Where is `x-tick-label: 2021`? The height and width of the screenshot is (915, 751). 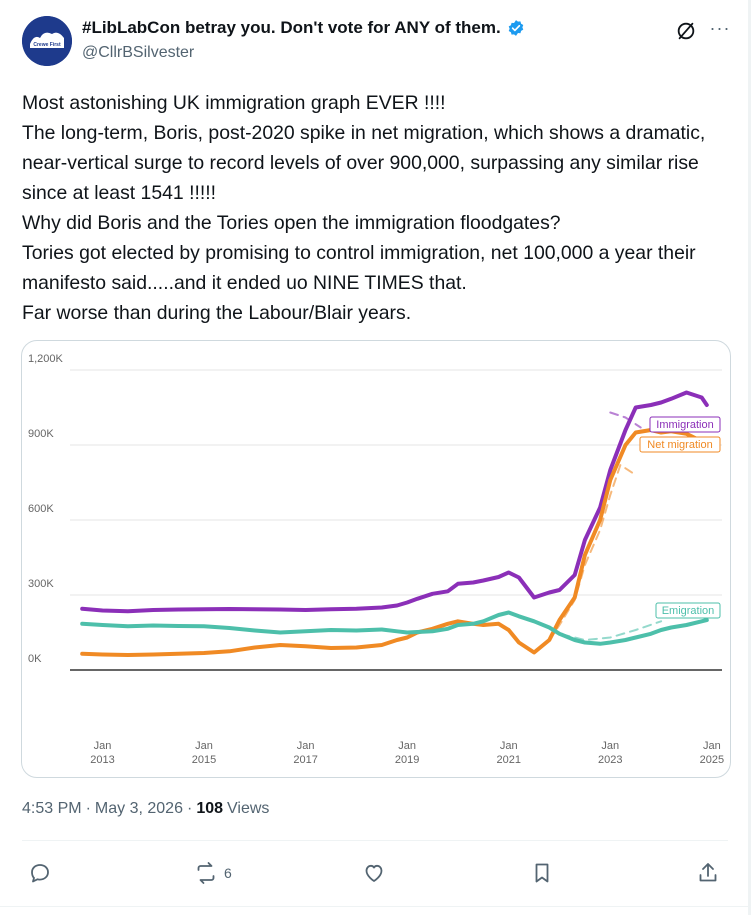 x-tick-label: 2021 is located at coordinates (508, 760).